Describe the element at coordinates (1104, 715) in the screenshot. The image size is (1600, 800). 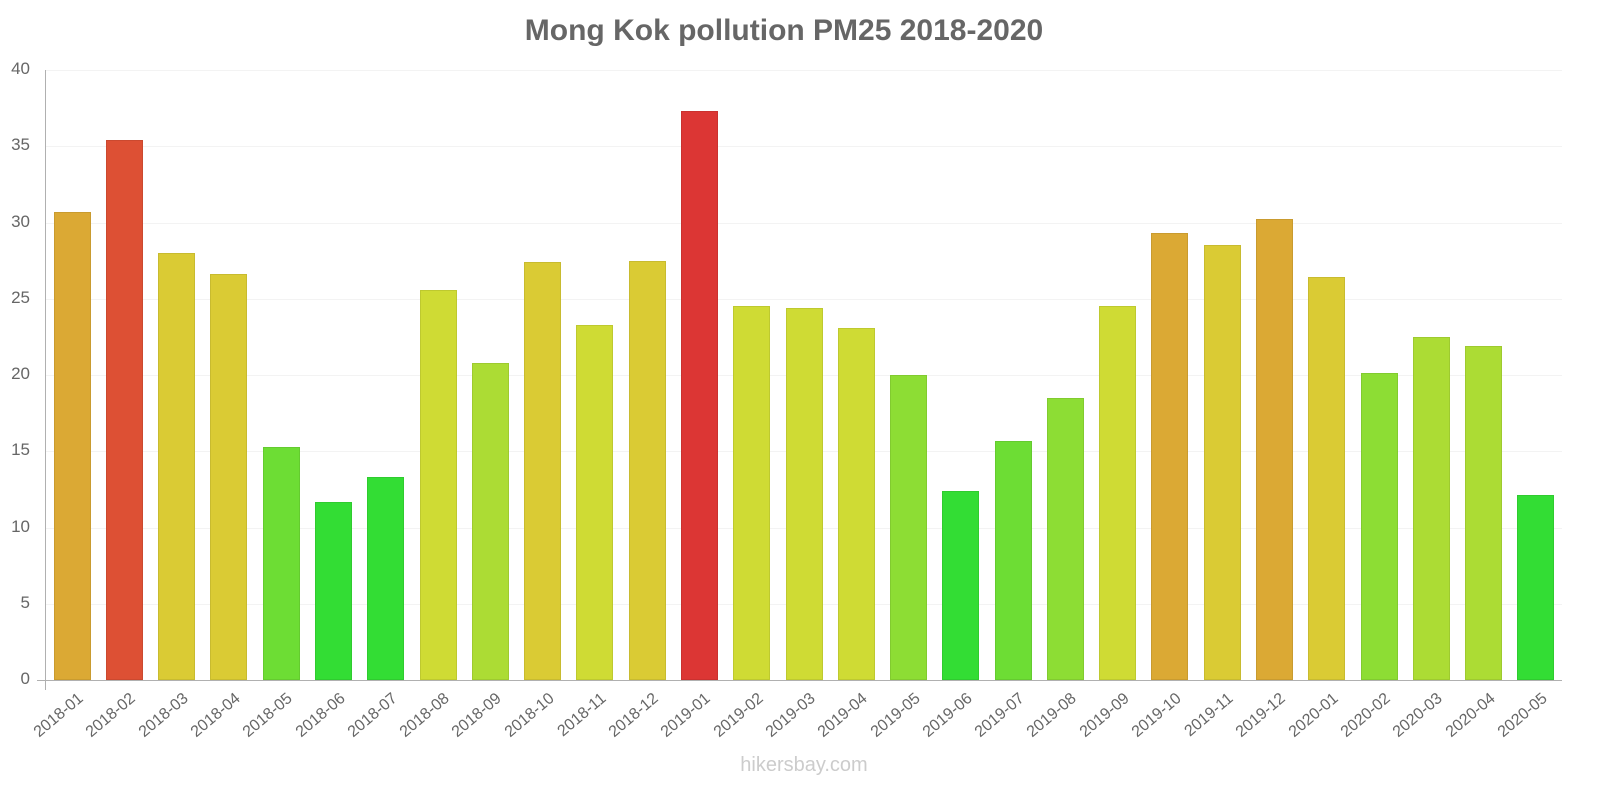
I see `x-tick-label: 2019-09` at that location.